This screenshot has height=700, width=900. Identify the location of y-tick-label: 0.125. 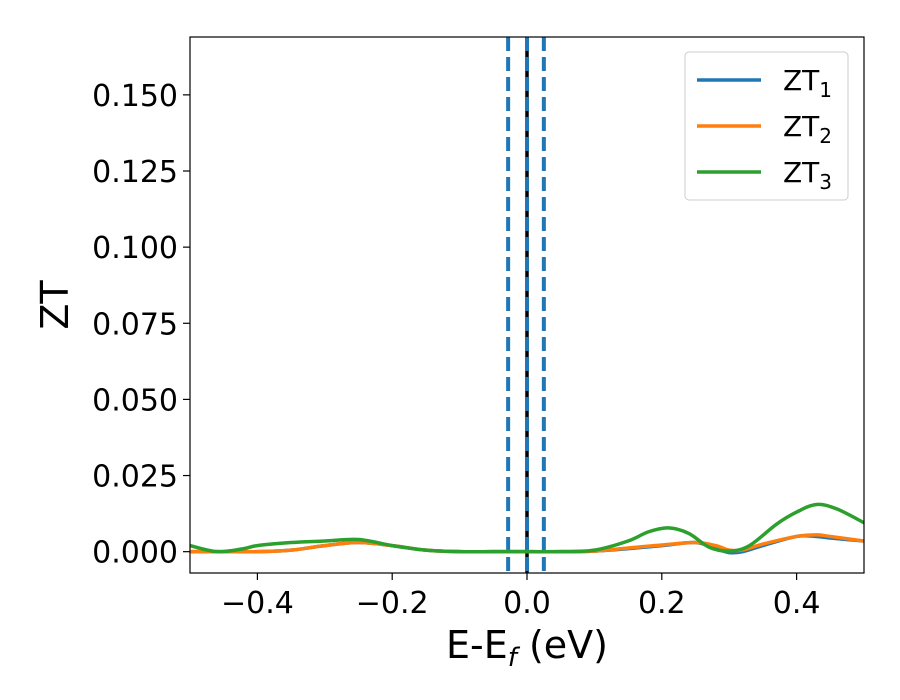
(135, 172).